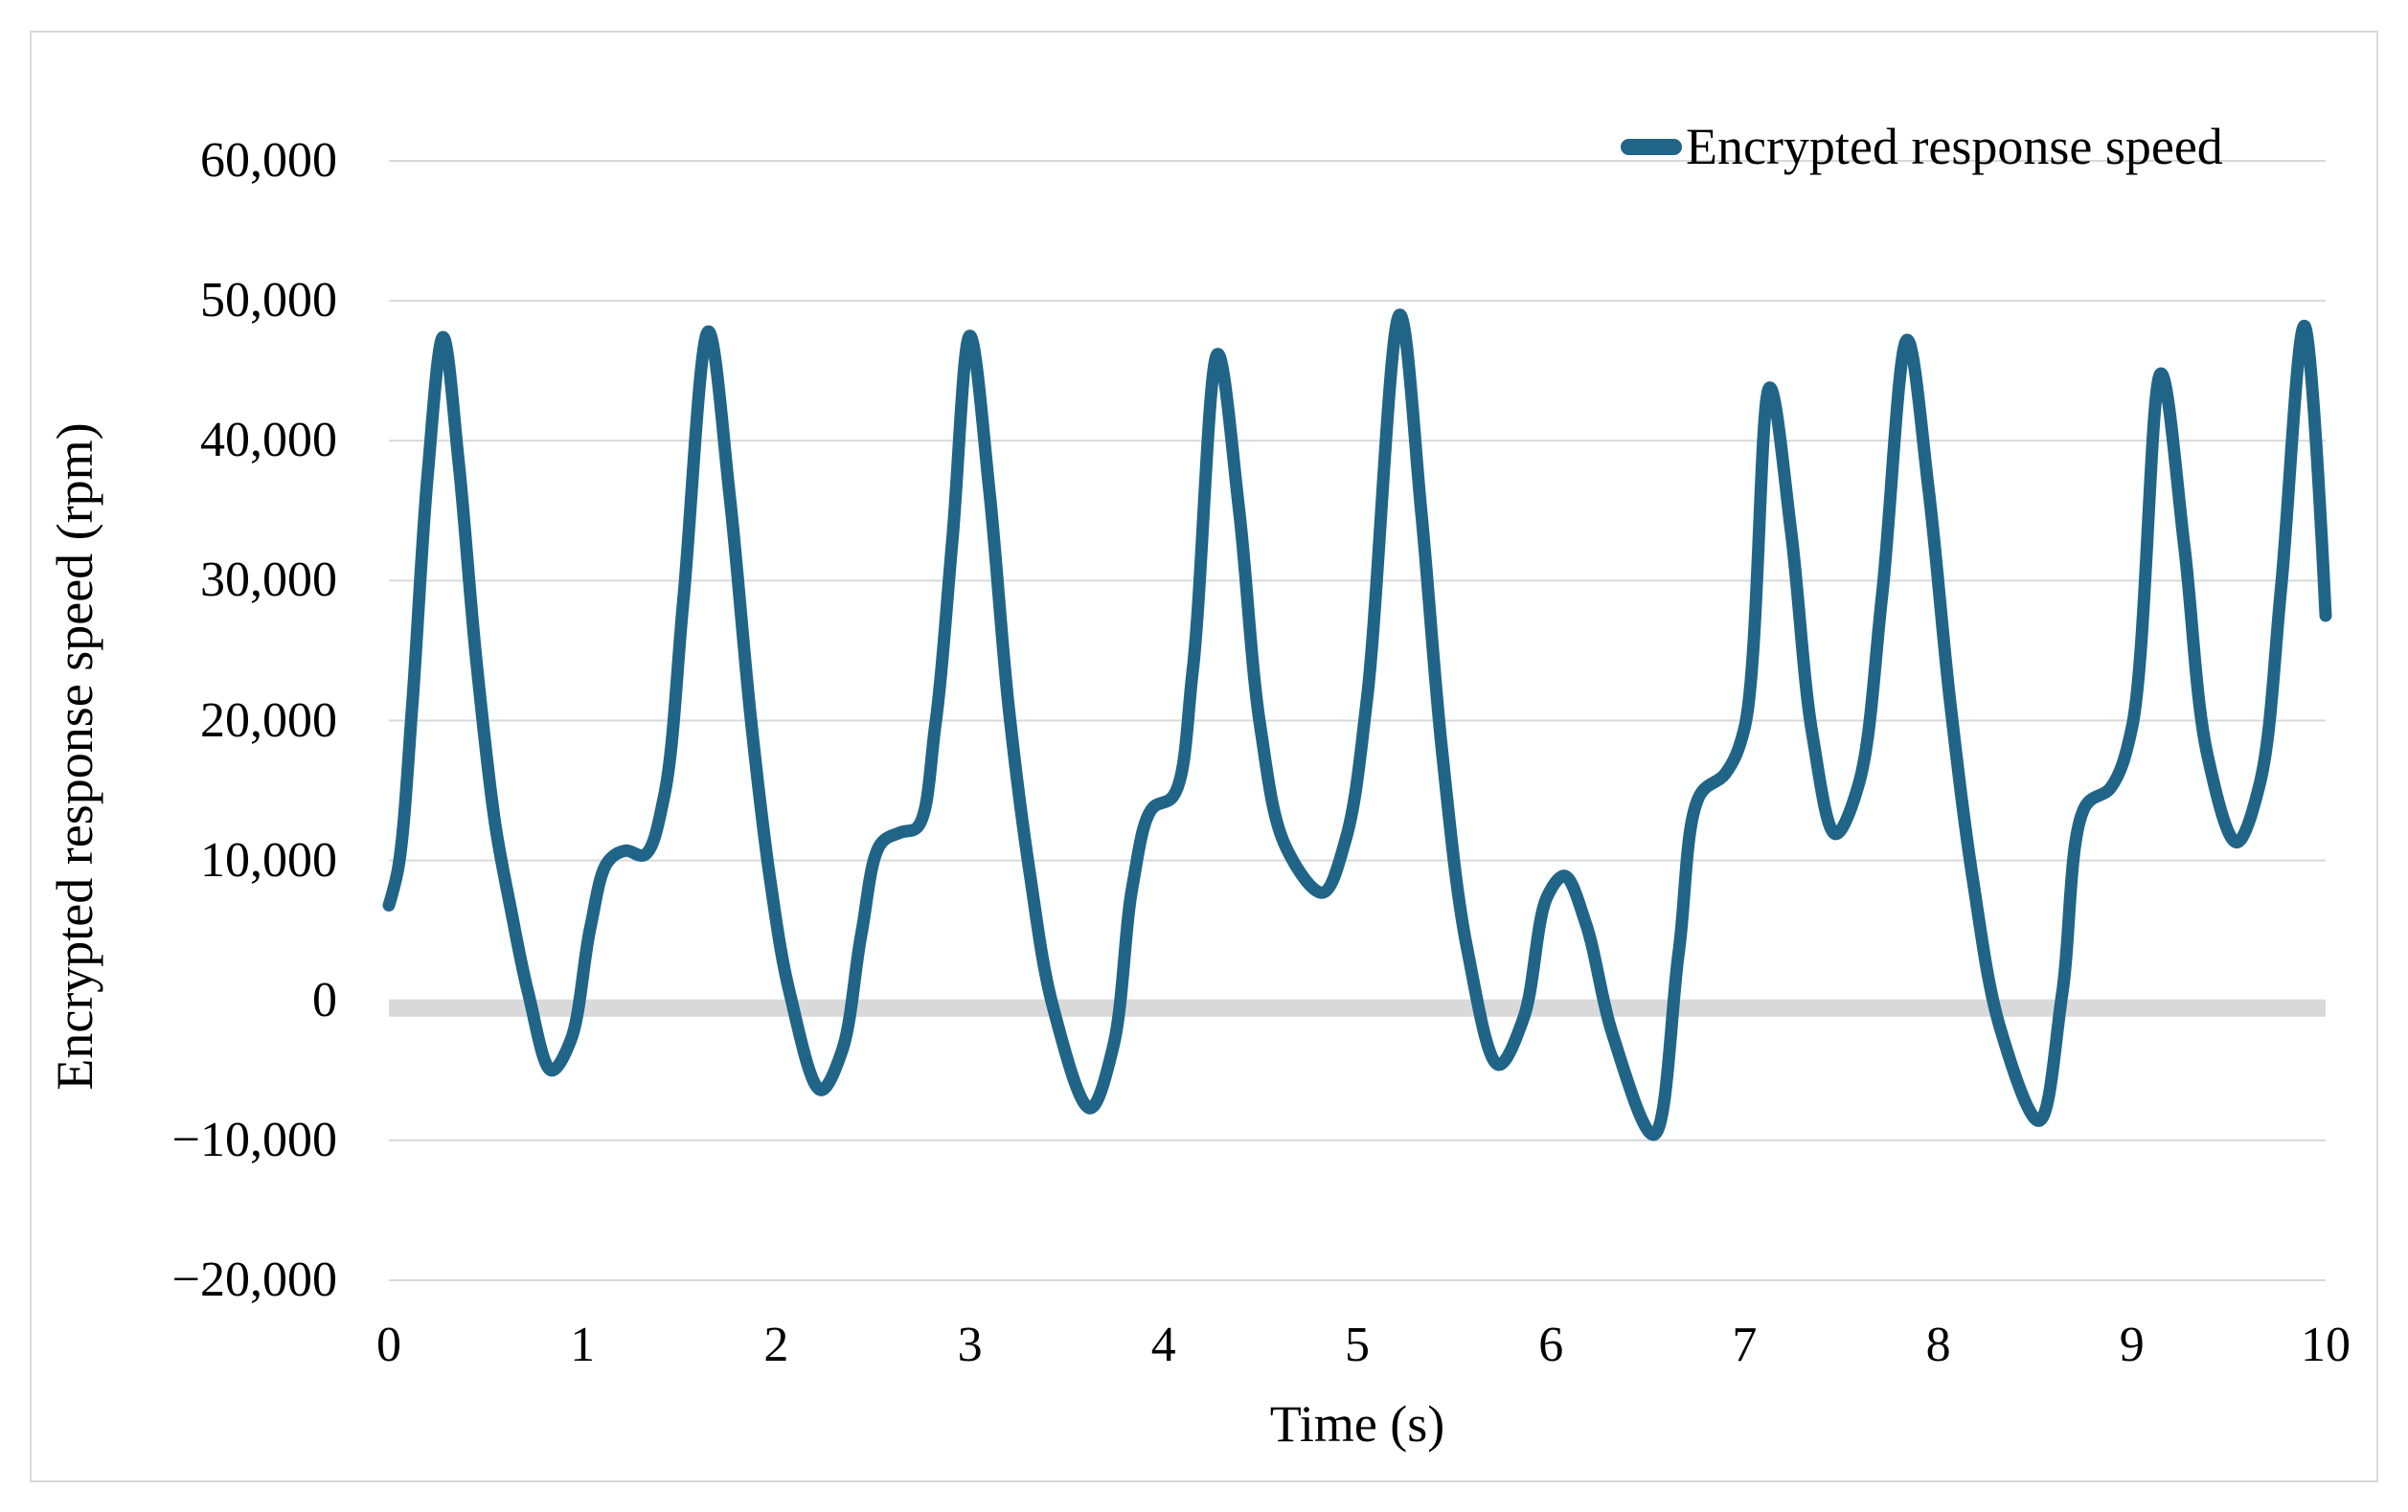 The height and width of the screenshot is (1512, 2408). Describe the element at coordinates (268, 160) in the screenshot. I see `y-tick-label: 60,000` at that location.